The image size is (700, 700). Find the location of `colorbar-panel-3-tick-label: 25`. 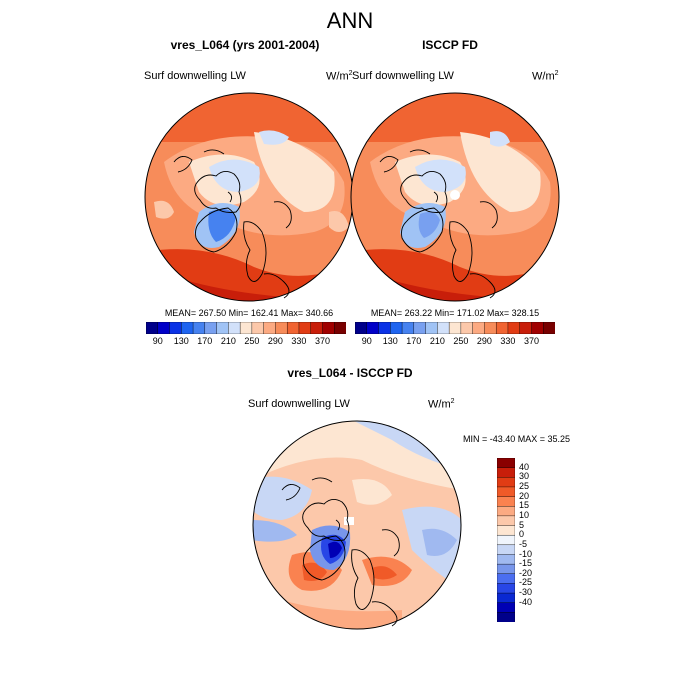

colorbar-panel-3-tick-label: 25 is located at coordinates (524, 485).